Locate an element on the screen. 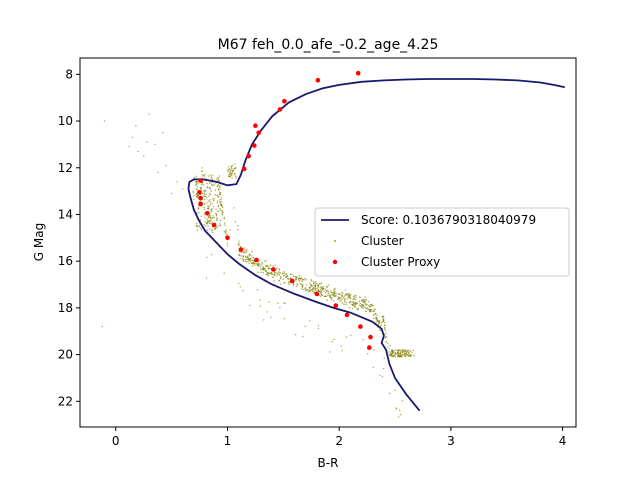  legend-item-proxy: Cluster Proxy is located at coordinates (400, 262).